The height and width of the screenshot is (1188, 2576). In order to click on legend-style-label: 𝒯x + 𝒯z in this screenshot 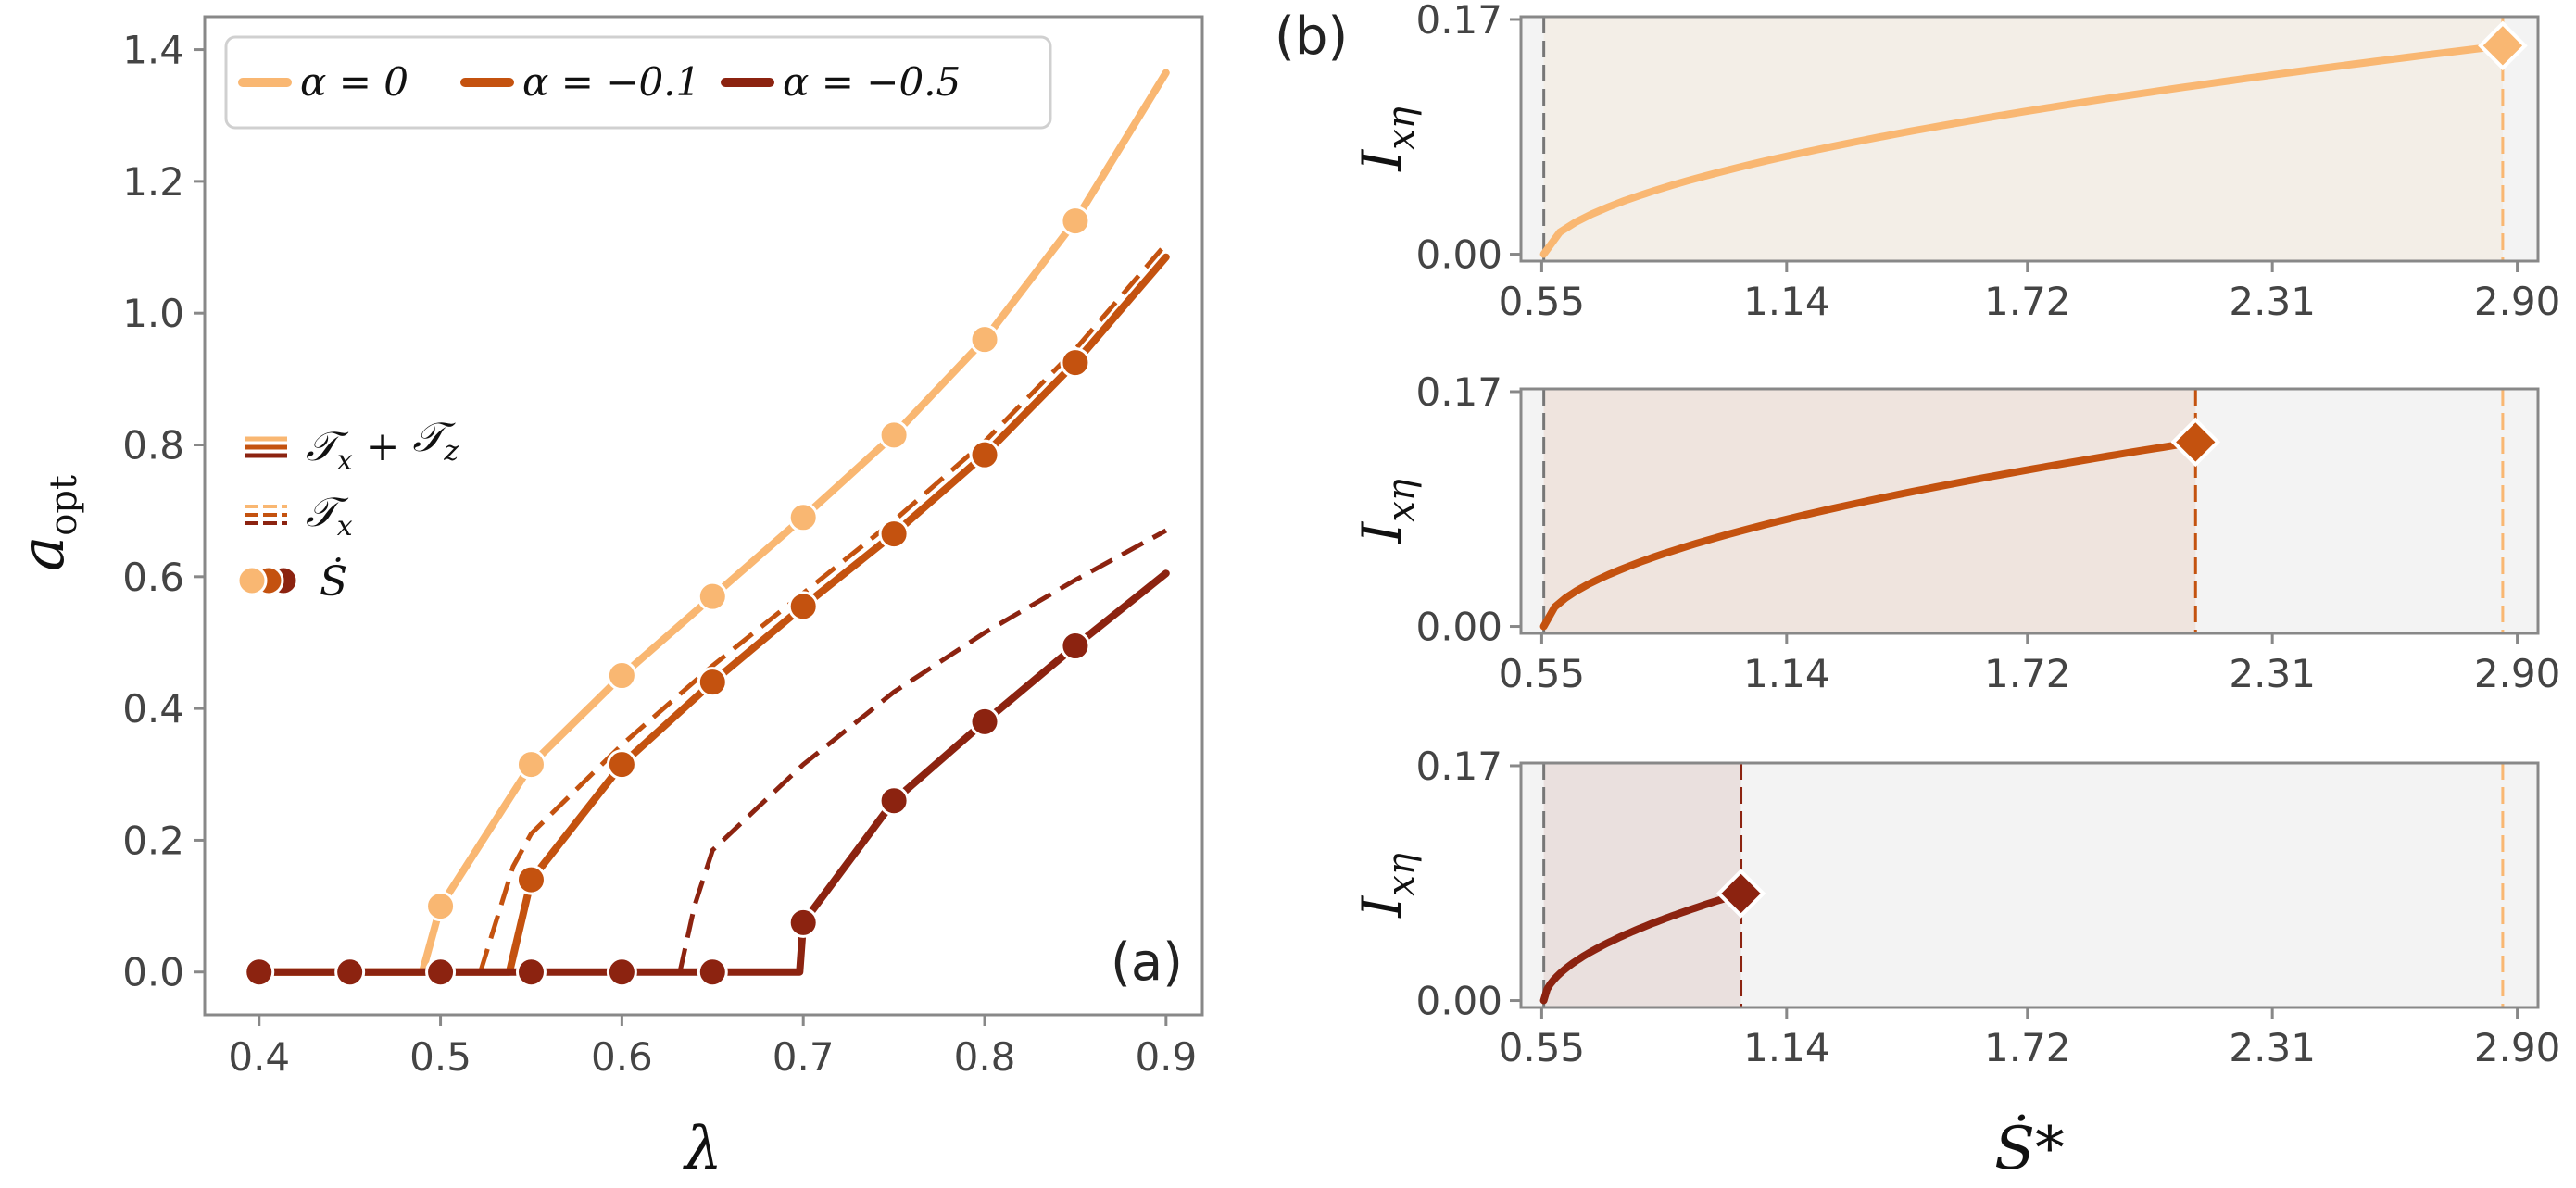, I will do `click(382, 445)`.